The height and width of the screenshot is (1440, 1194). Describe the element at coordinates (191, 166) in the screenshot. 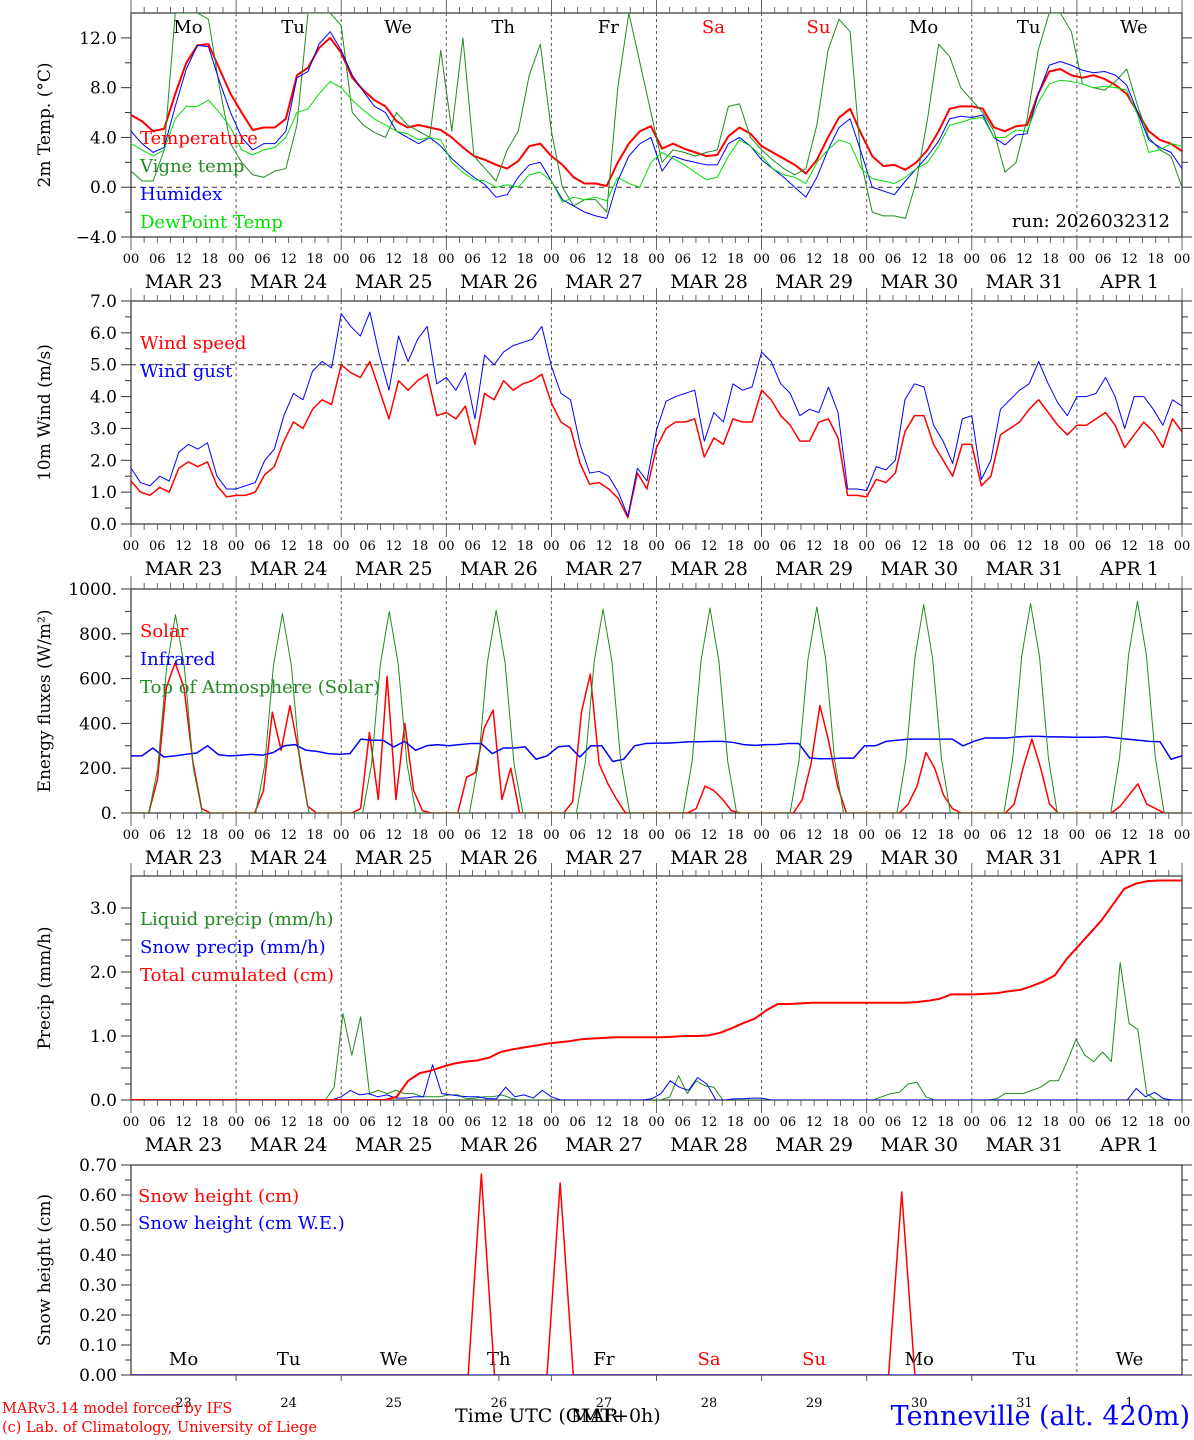

I see `legend-entry: Vigne temp` at that location.